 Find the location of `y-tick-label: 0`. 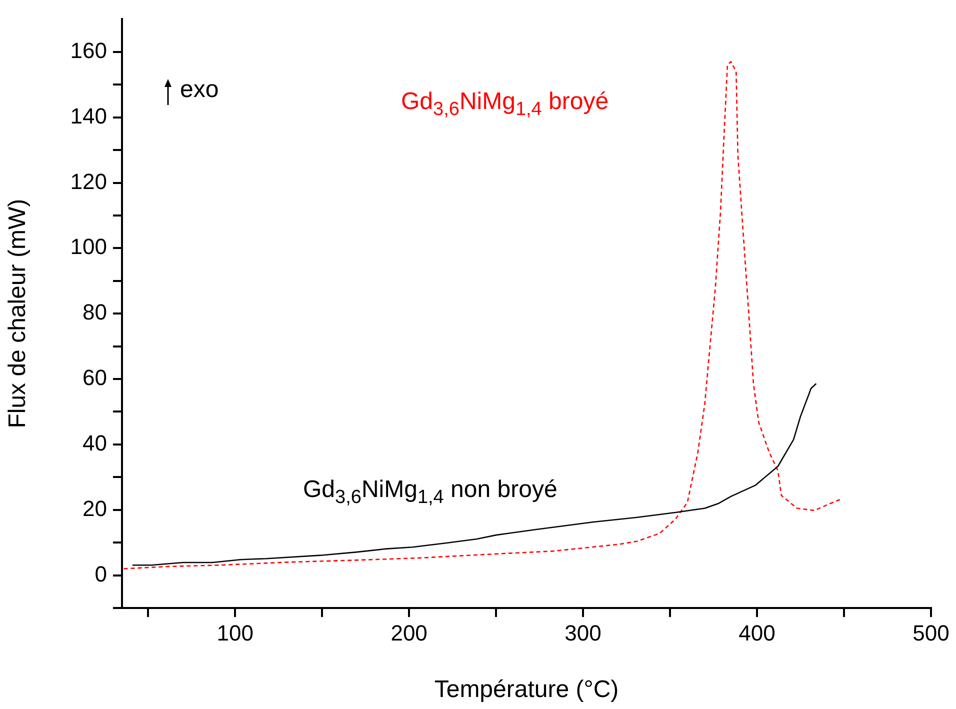

y-tick-label: 0 is located at coordinates (100, 573).